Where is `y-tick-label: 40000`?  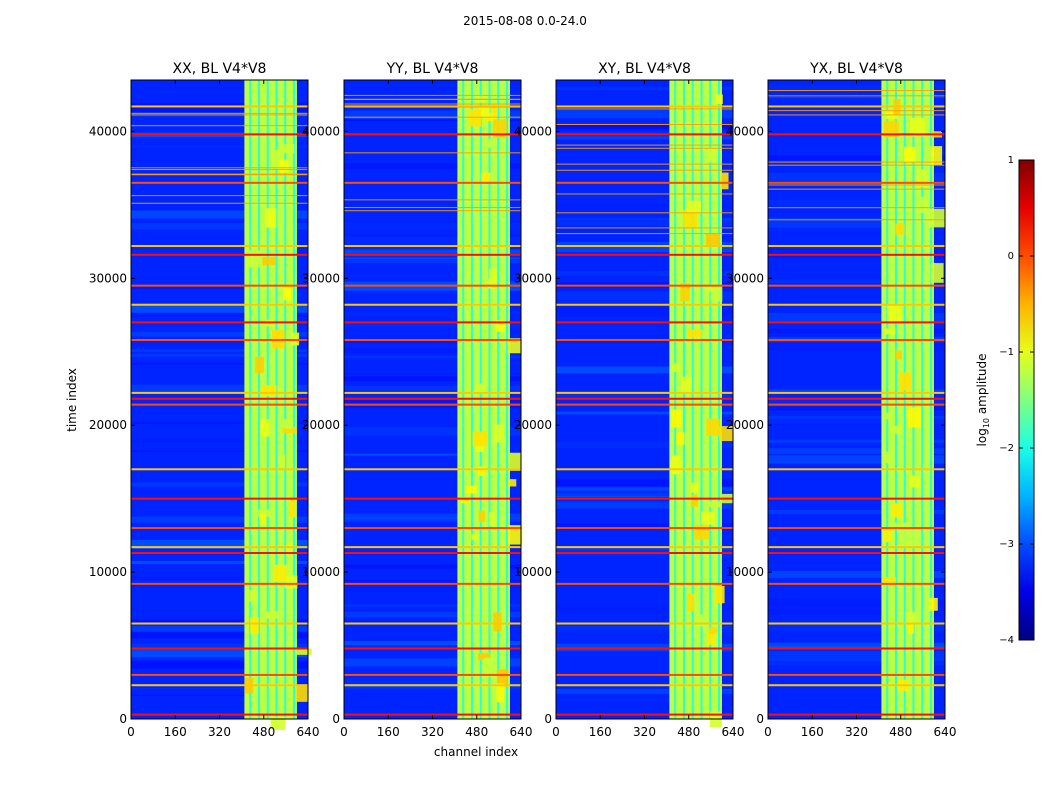
y-tick-label: 40000 is located at coordinates (321, 131).